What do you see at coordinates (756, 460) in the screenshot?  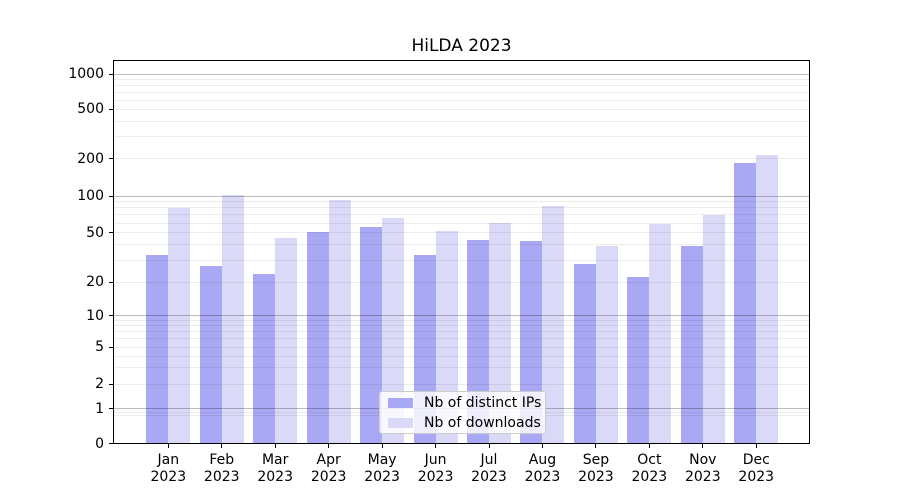 I see `x-tick-month: Dec` at bounding box center [756, 460].